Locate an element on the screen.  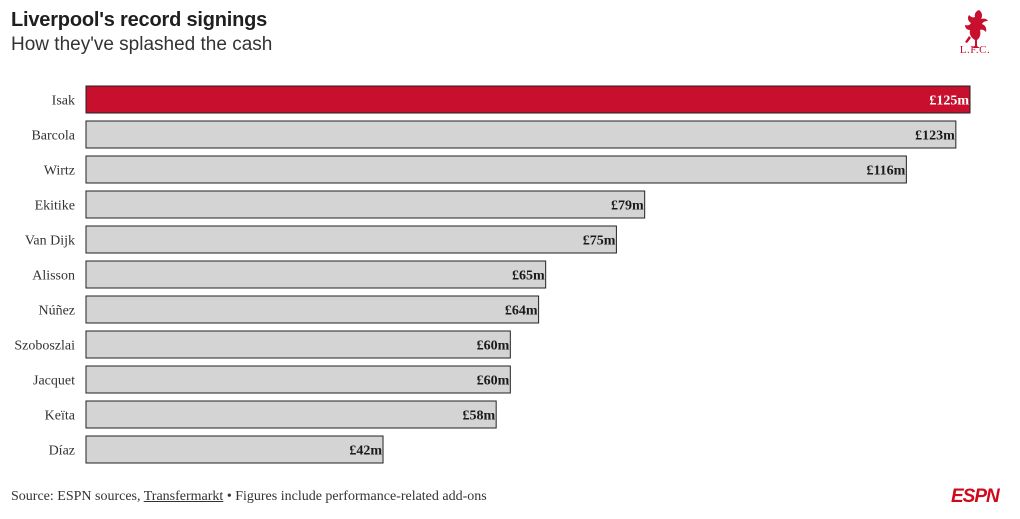
value-label-van-dijk: £75m is located at coordinates (599, 241).